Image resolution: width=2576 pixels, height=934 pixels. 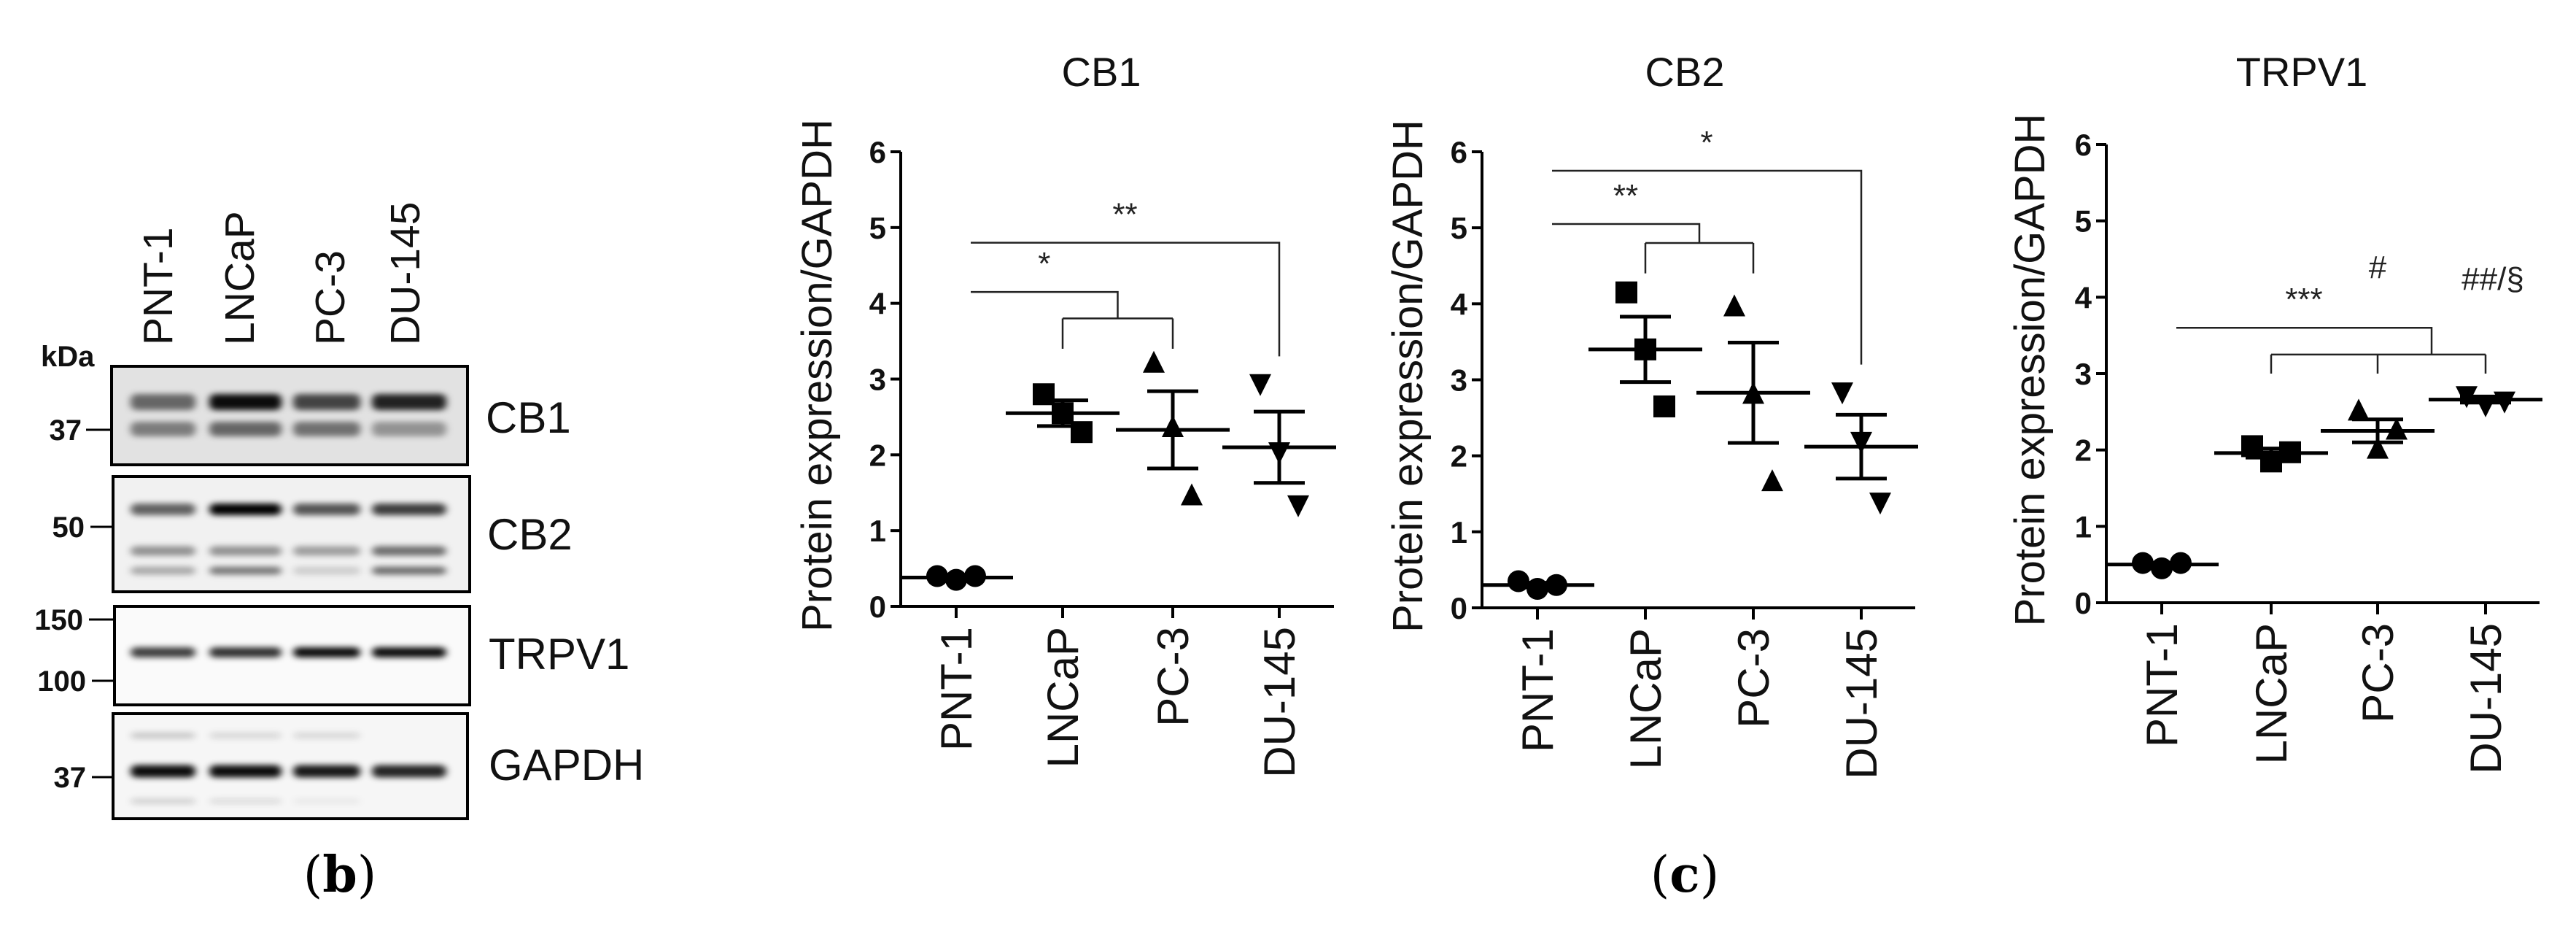 I want to click on significance-label: ***, so click(x=2303, y=299).